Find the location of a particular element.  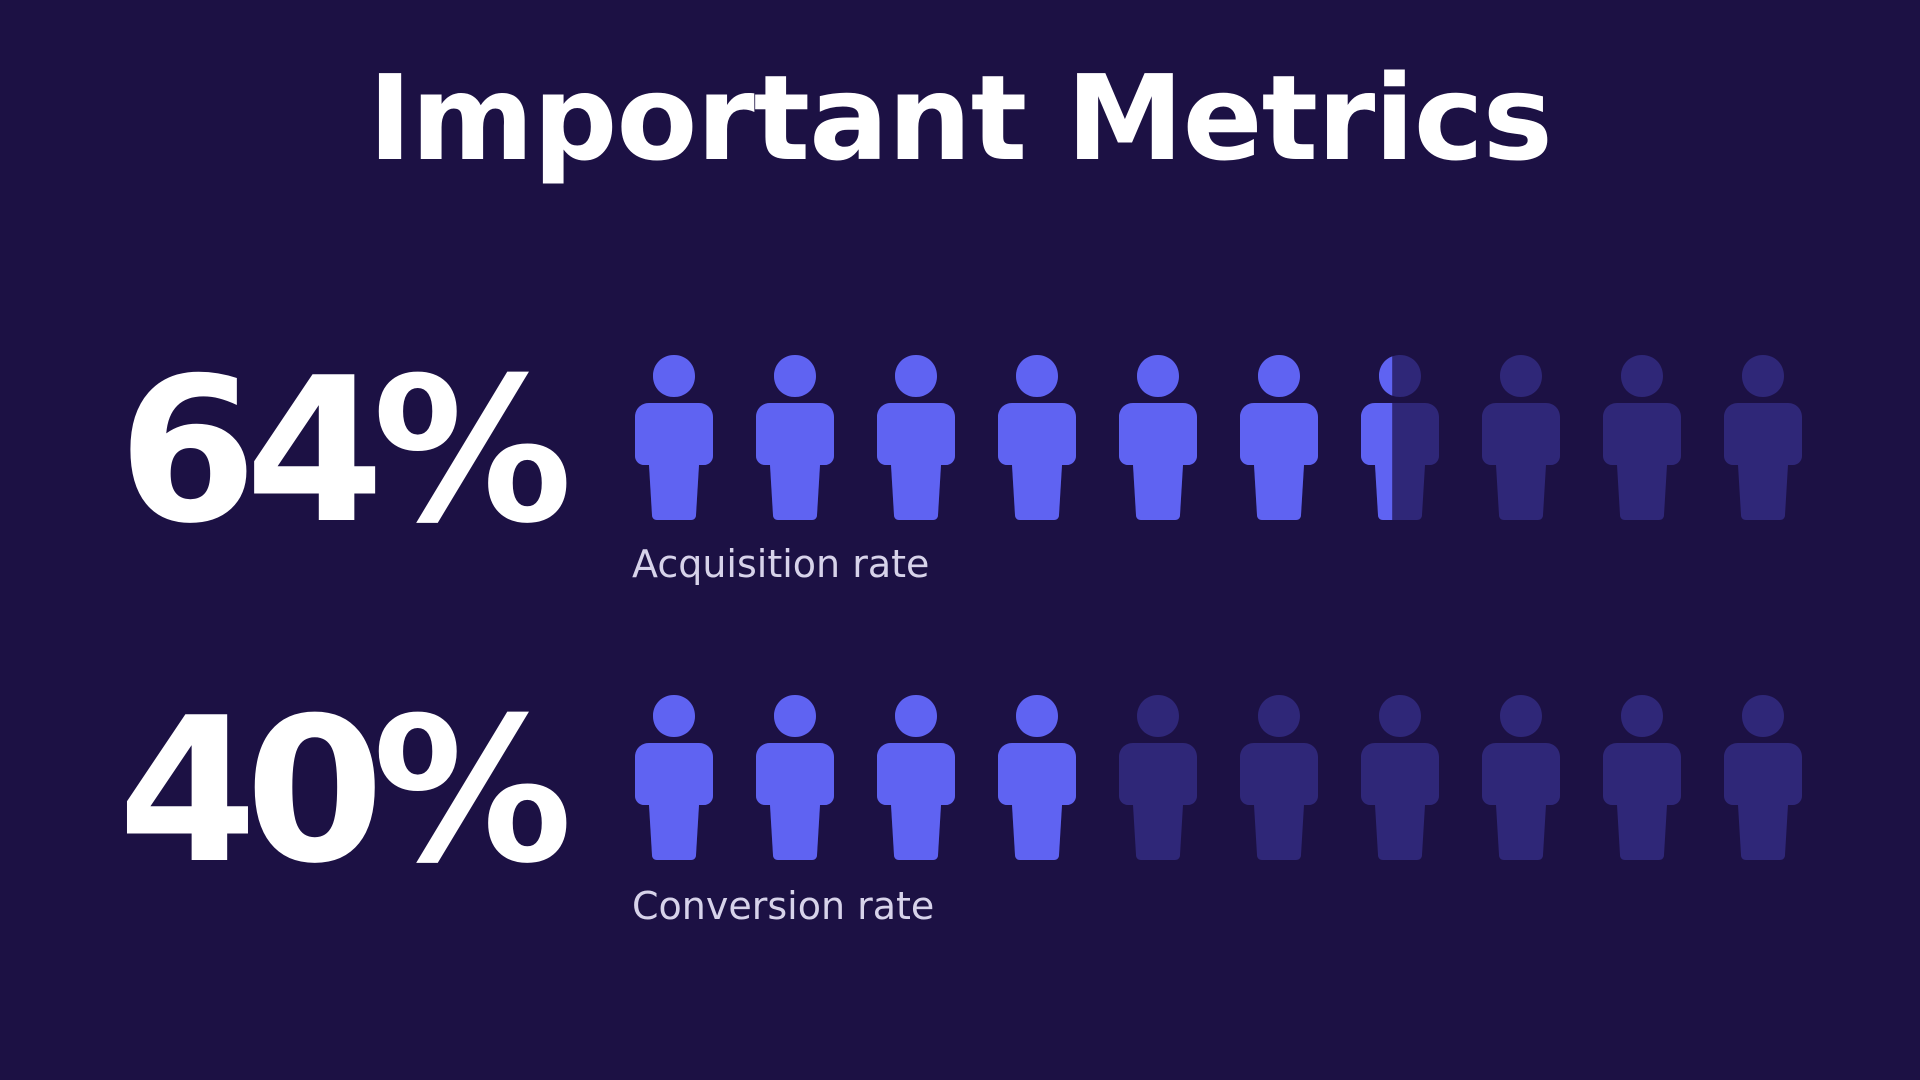

pictograph-acquisition is located at coordinates (1218, 437).